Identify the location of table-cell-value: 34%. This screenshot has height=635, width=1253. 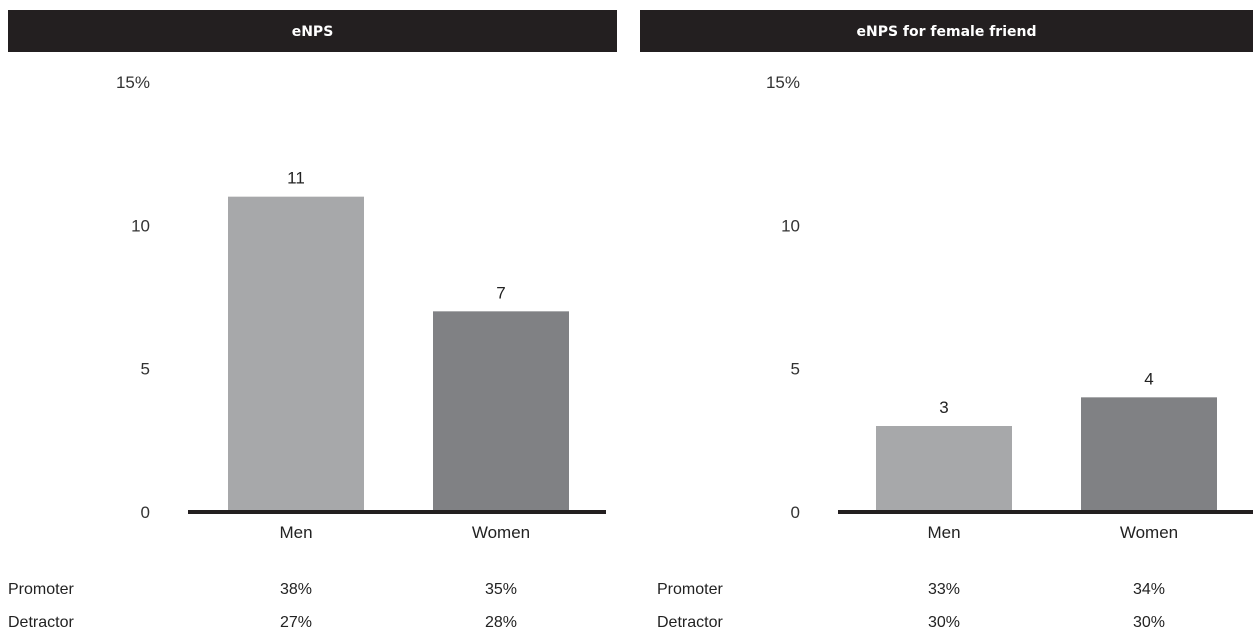
(1149, 589).